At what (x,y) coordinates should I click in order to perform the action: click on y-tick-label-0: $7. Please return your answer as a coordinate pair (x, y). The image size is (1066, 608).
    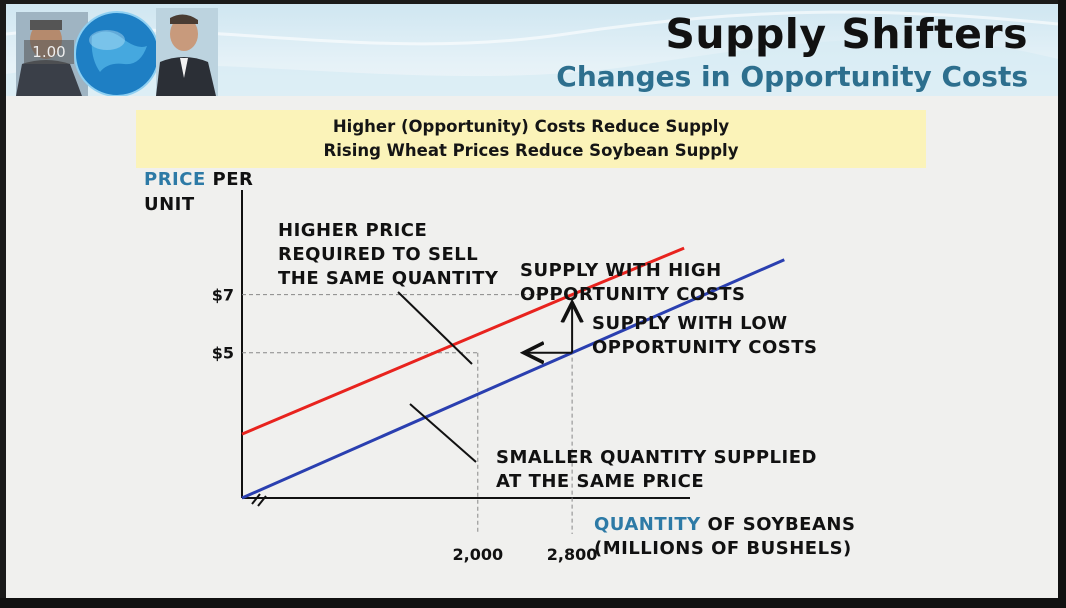
    Looking at the image, I should click on (223, 295).